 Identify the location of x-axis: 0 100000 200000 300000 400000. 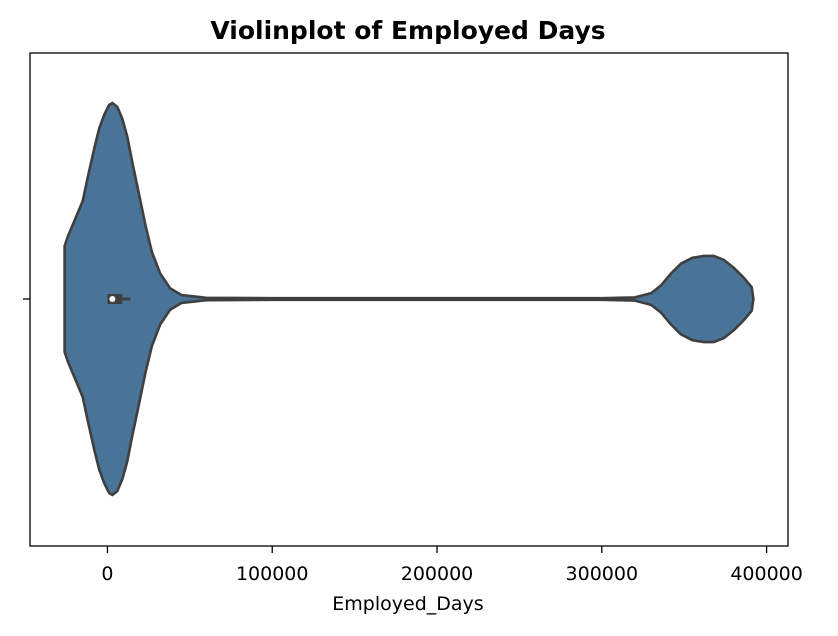
(452, 565).